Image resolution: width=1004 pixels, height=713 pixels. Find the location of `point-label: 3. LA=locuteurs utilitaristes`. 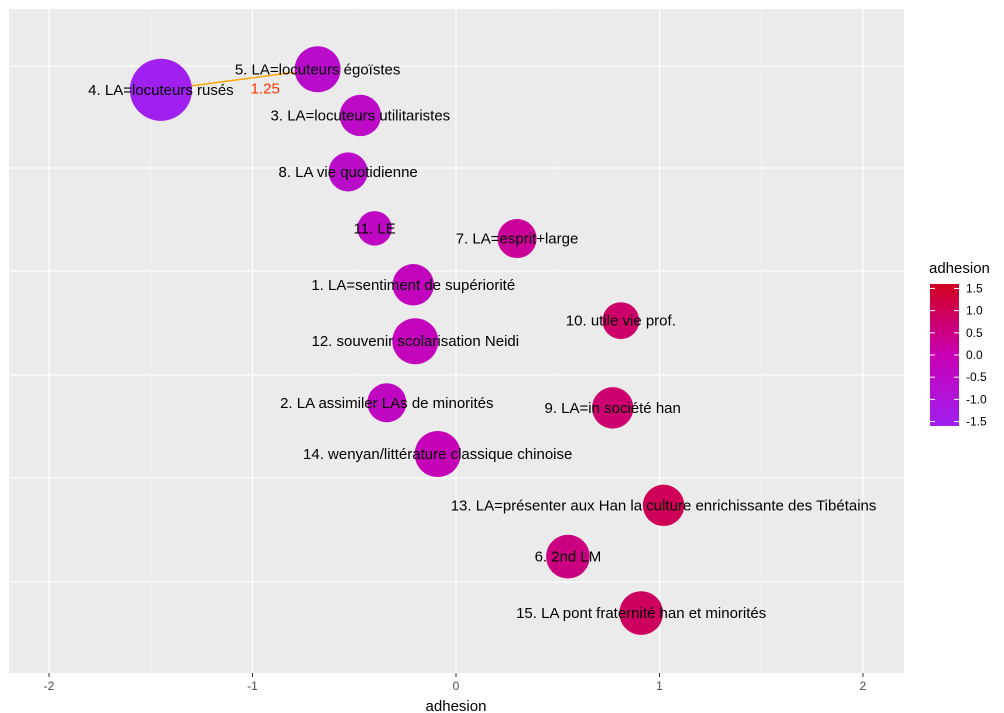

point-label: 3. LA=locuteurs utilitaristes is located at coordinates (361, 115).